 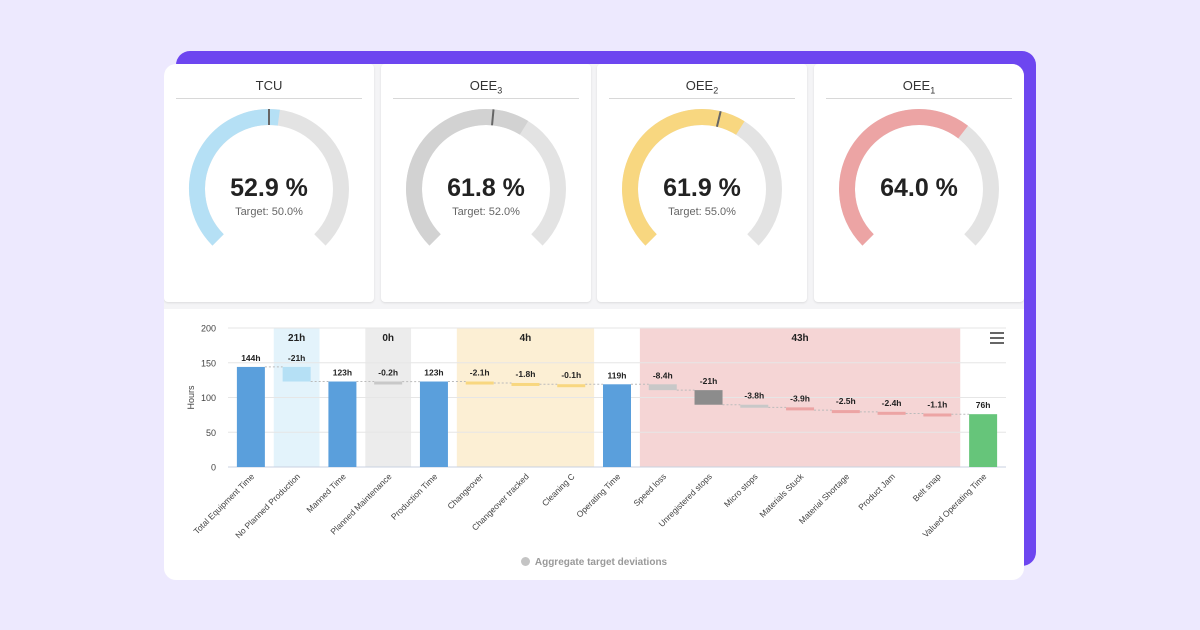 I want to click on gauge-title-main: TCU, so click(x=269, y=85).